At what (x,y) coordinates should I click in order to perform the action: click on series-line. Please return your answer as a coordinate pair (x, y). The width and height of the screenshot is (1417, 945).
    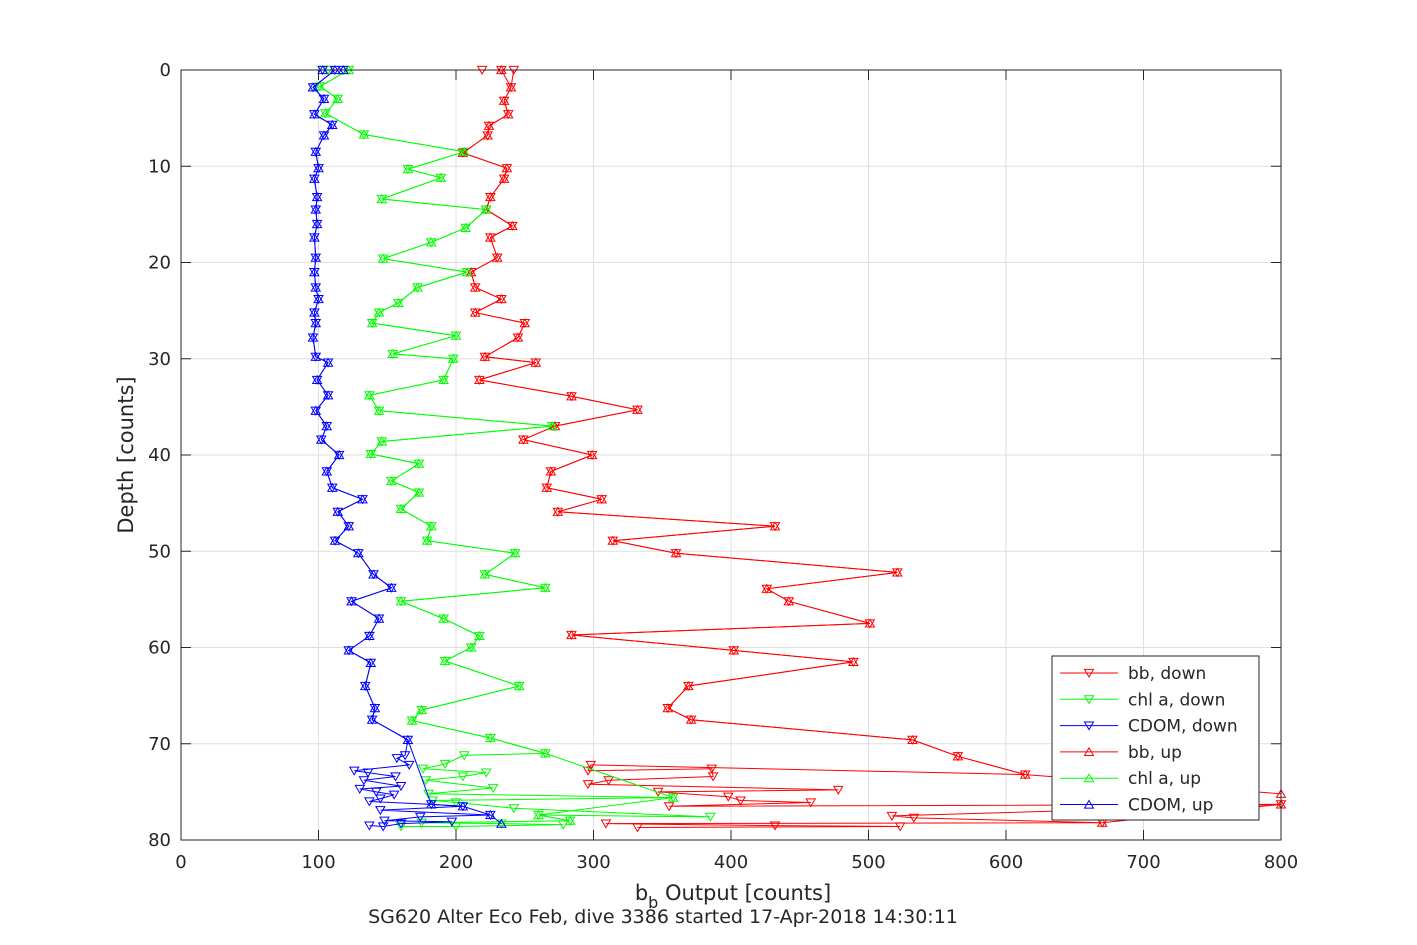
    Looking at the image, I should click on (407, 446).